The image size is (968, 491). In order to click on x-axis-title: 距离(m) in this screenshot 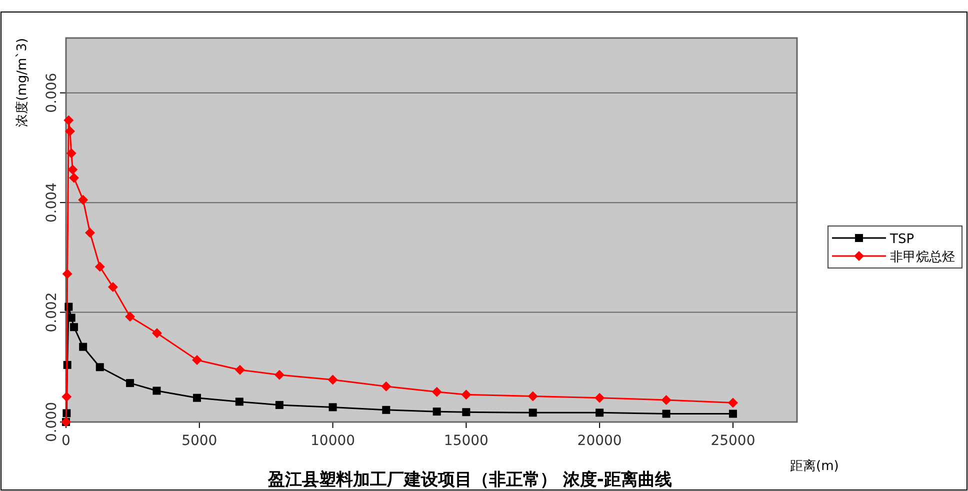, I will do `click(814, 466)`.